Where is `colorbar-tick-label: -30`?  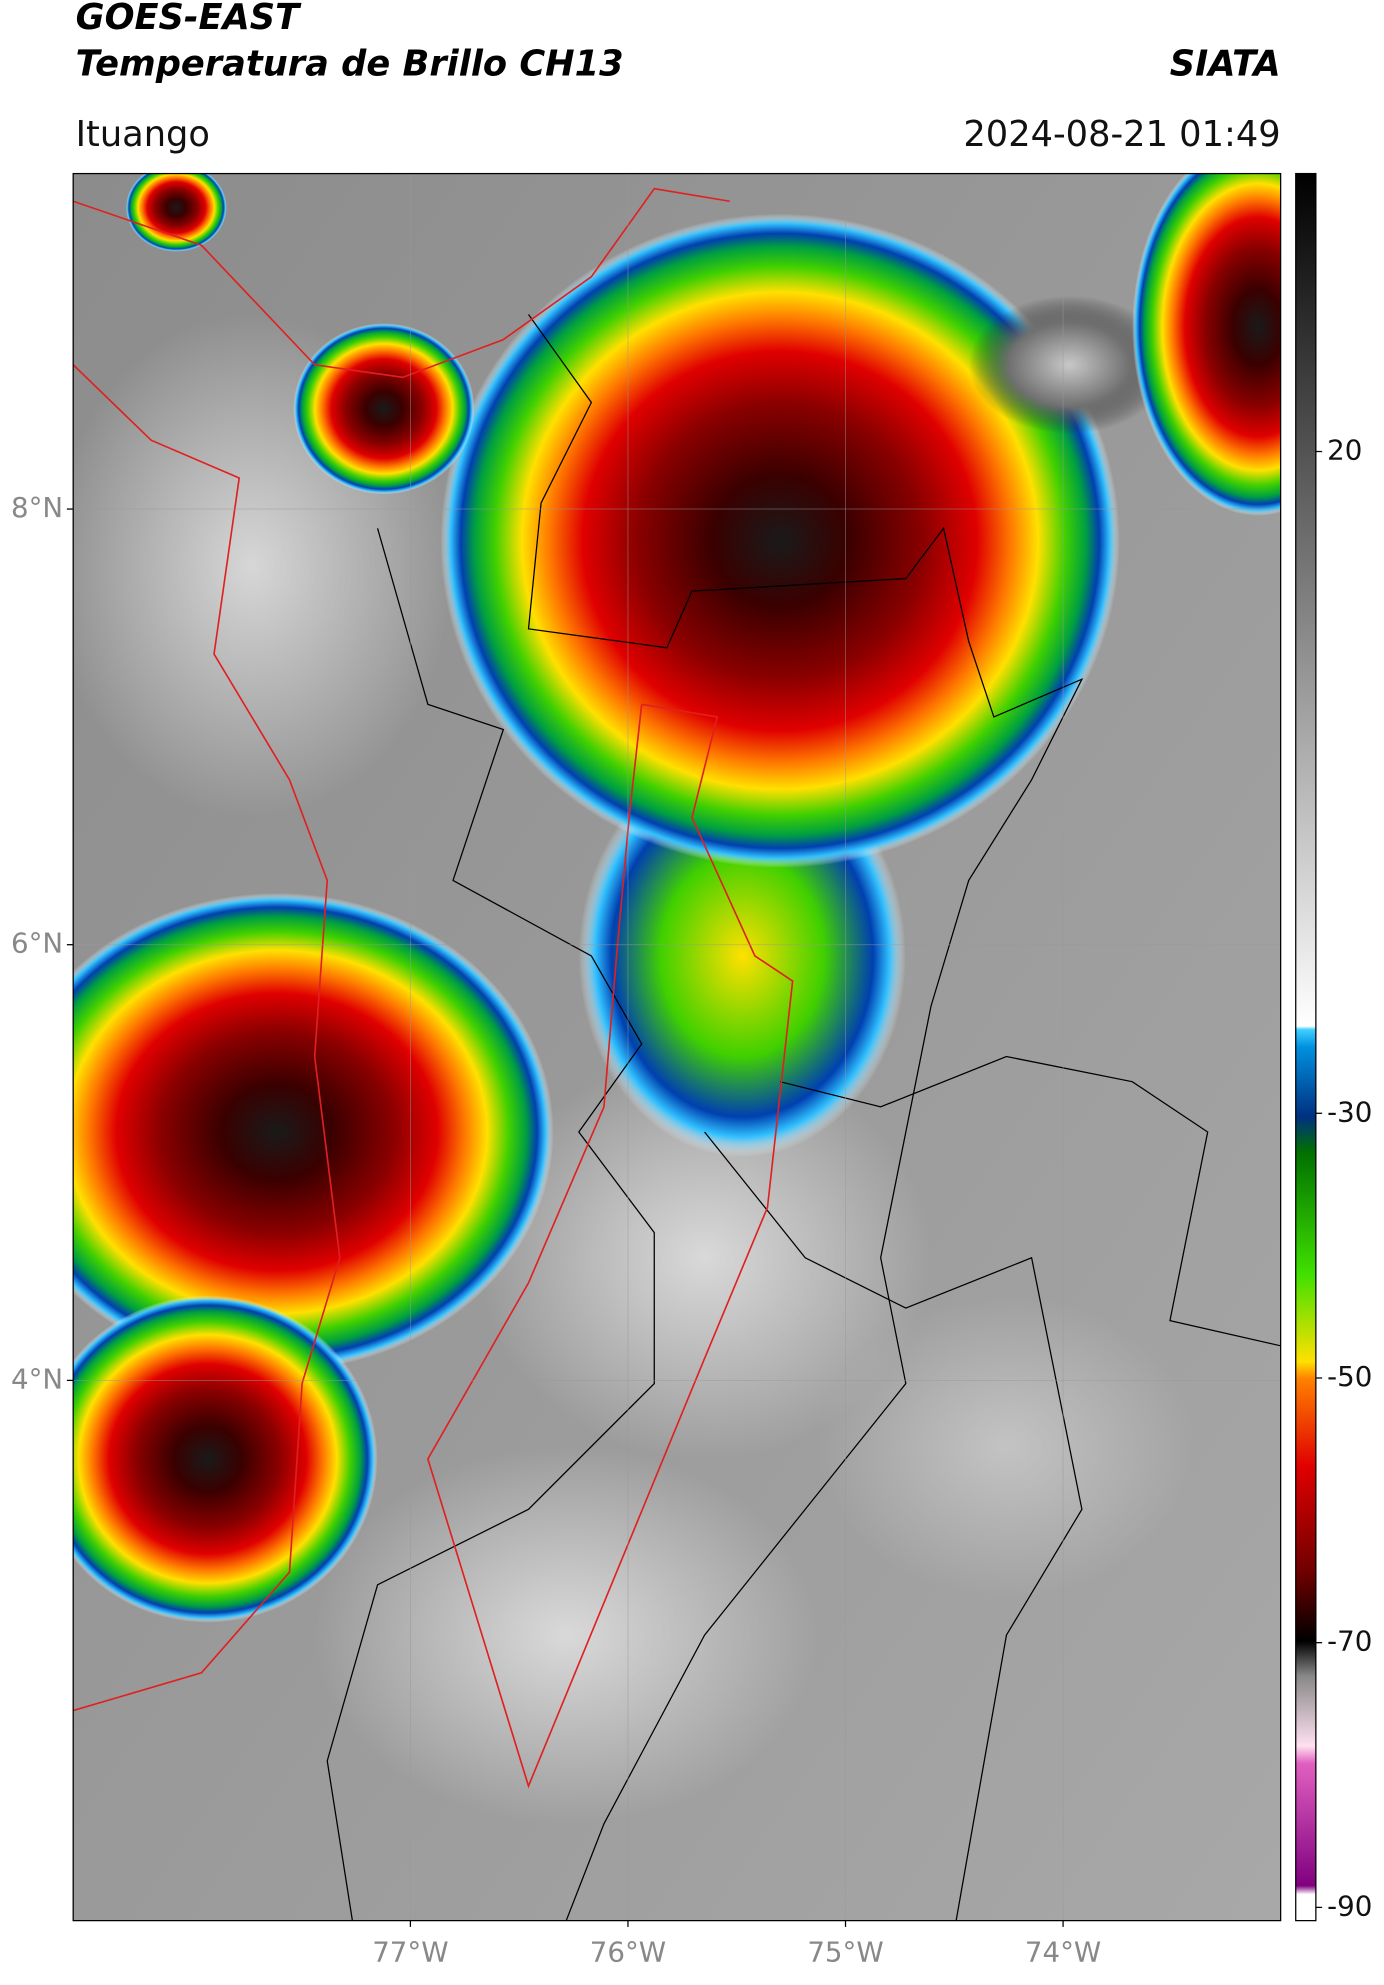 colorbar-tick-label: -30 is located at coordinates (1349, 1111).